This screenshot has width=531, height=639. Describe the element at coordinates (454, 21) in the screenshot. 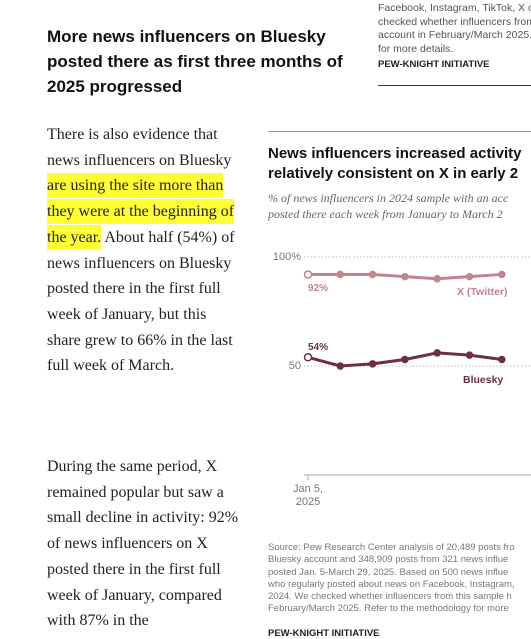

I see `text-line: checked whether influencers from` at that location.